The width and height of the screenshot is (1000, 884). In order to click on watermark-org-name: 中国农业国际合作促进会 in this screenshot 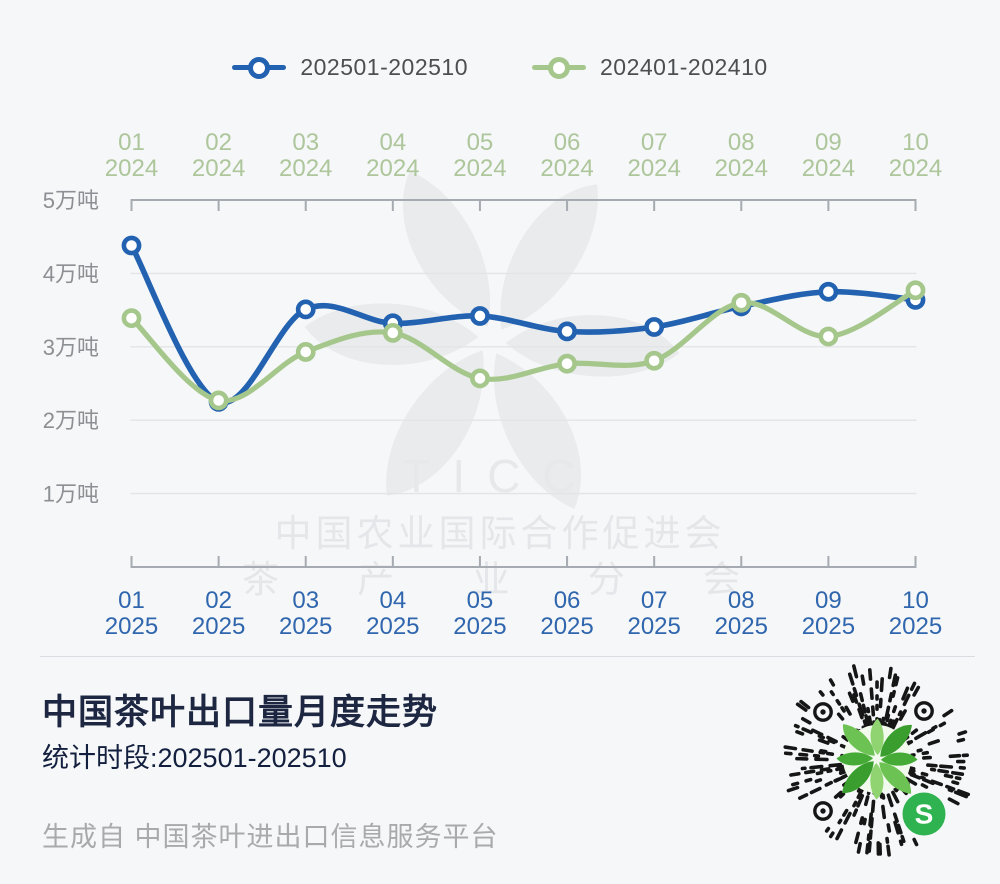, I will do `click(500, 533)`.